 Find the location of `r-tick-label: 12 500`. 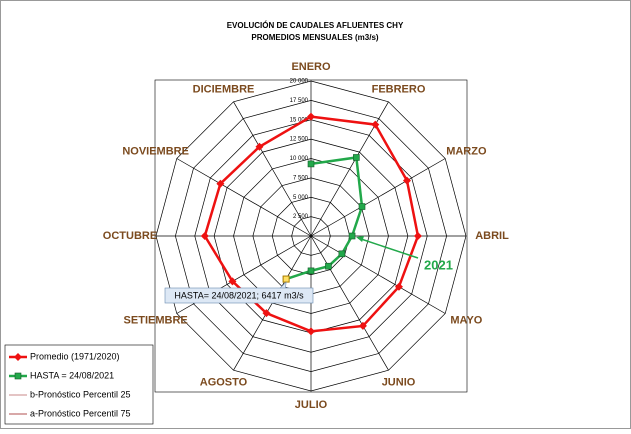

r-tick-label: 12 500 is located at coordinates (299, 140).